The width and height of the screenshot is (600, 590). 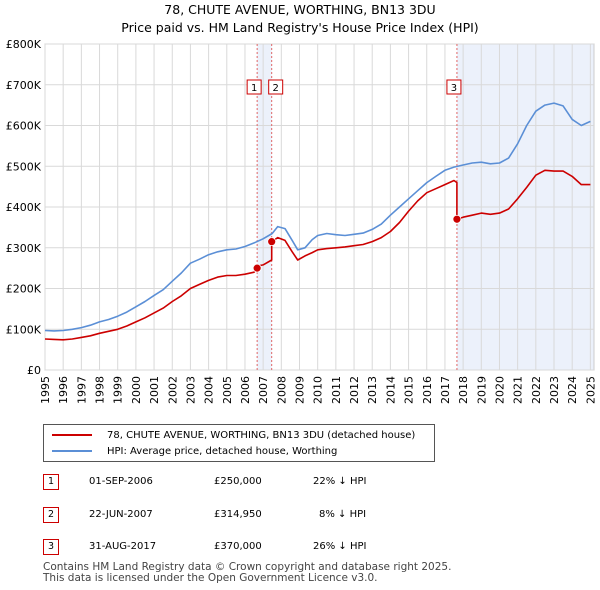 What do you see at coordinates (154, 390) in the screenshot?
I see `x-tick-label: 2001` at bounding box center [154, 390].